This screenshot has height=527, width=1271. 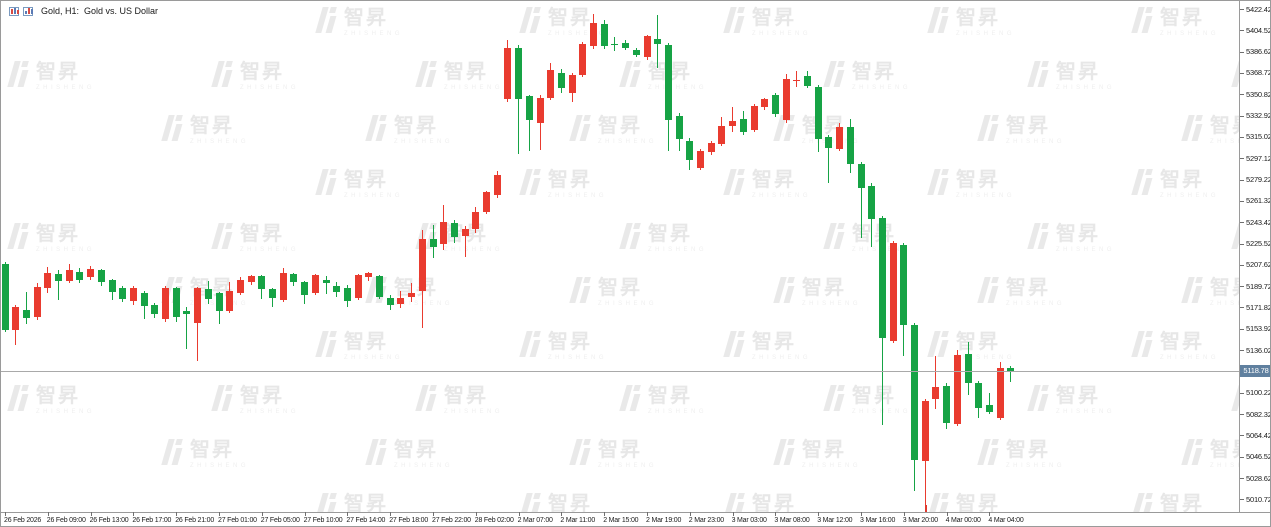 What do you see at coordinates (1258, 30) in the screenshot?
I see `price-axis-label: 5404.52` at bounding box center [1258, 30].